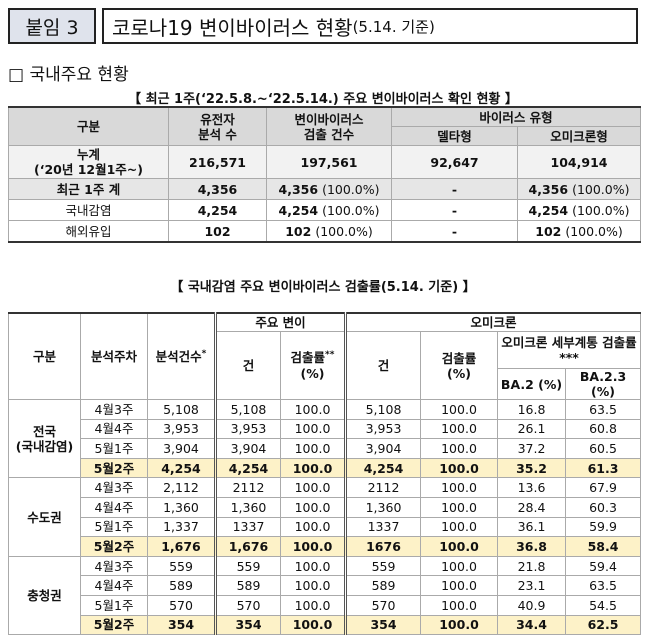 This screenshot has height=635, width=646. I want to click on table-row: 충청권 4월3주 559 559 100.0 559 100.0 21.8 59.4, so click(325, 595).